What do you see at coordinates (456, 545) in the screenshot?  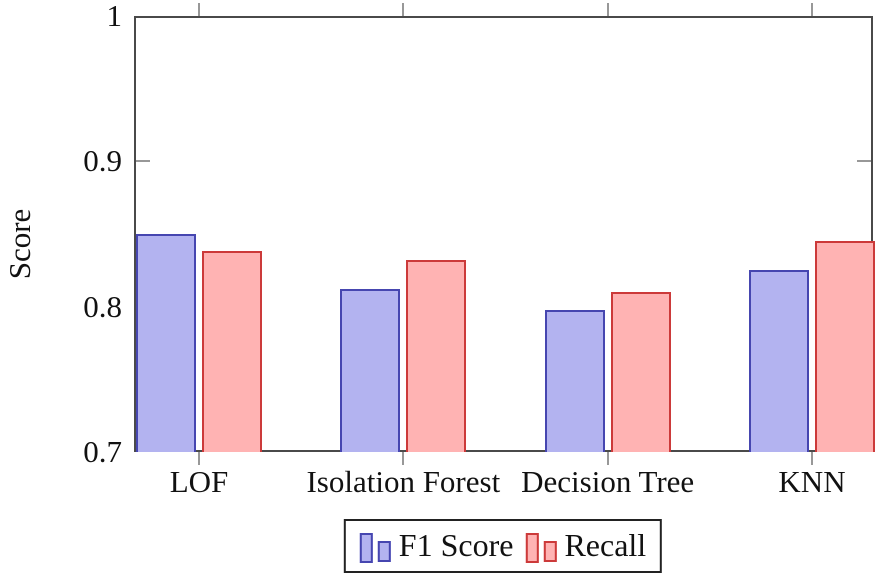 I see `legend-label: F1 Score` at bounding box center [456, 545].